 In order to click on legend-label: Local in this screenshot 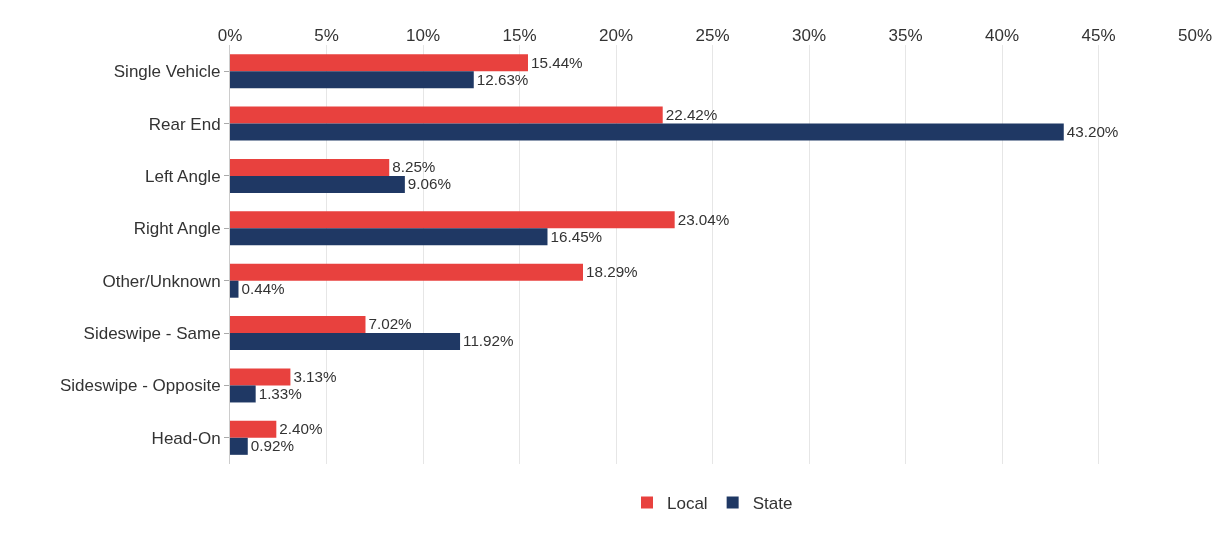, I will do `click(687, 504)`.